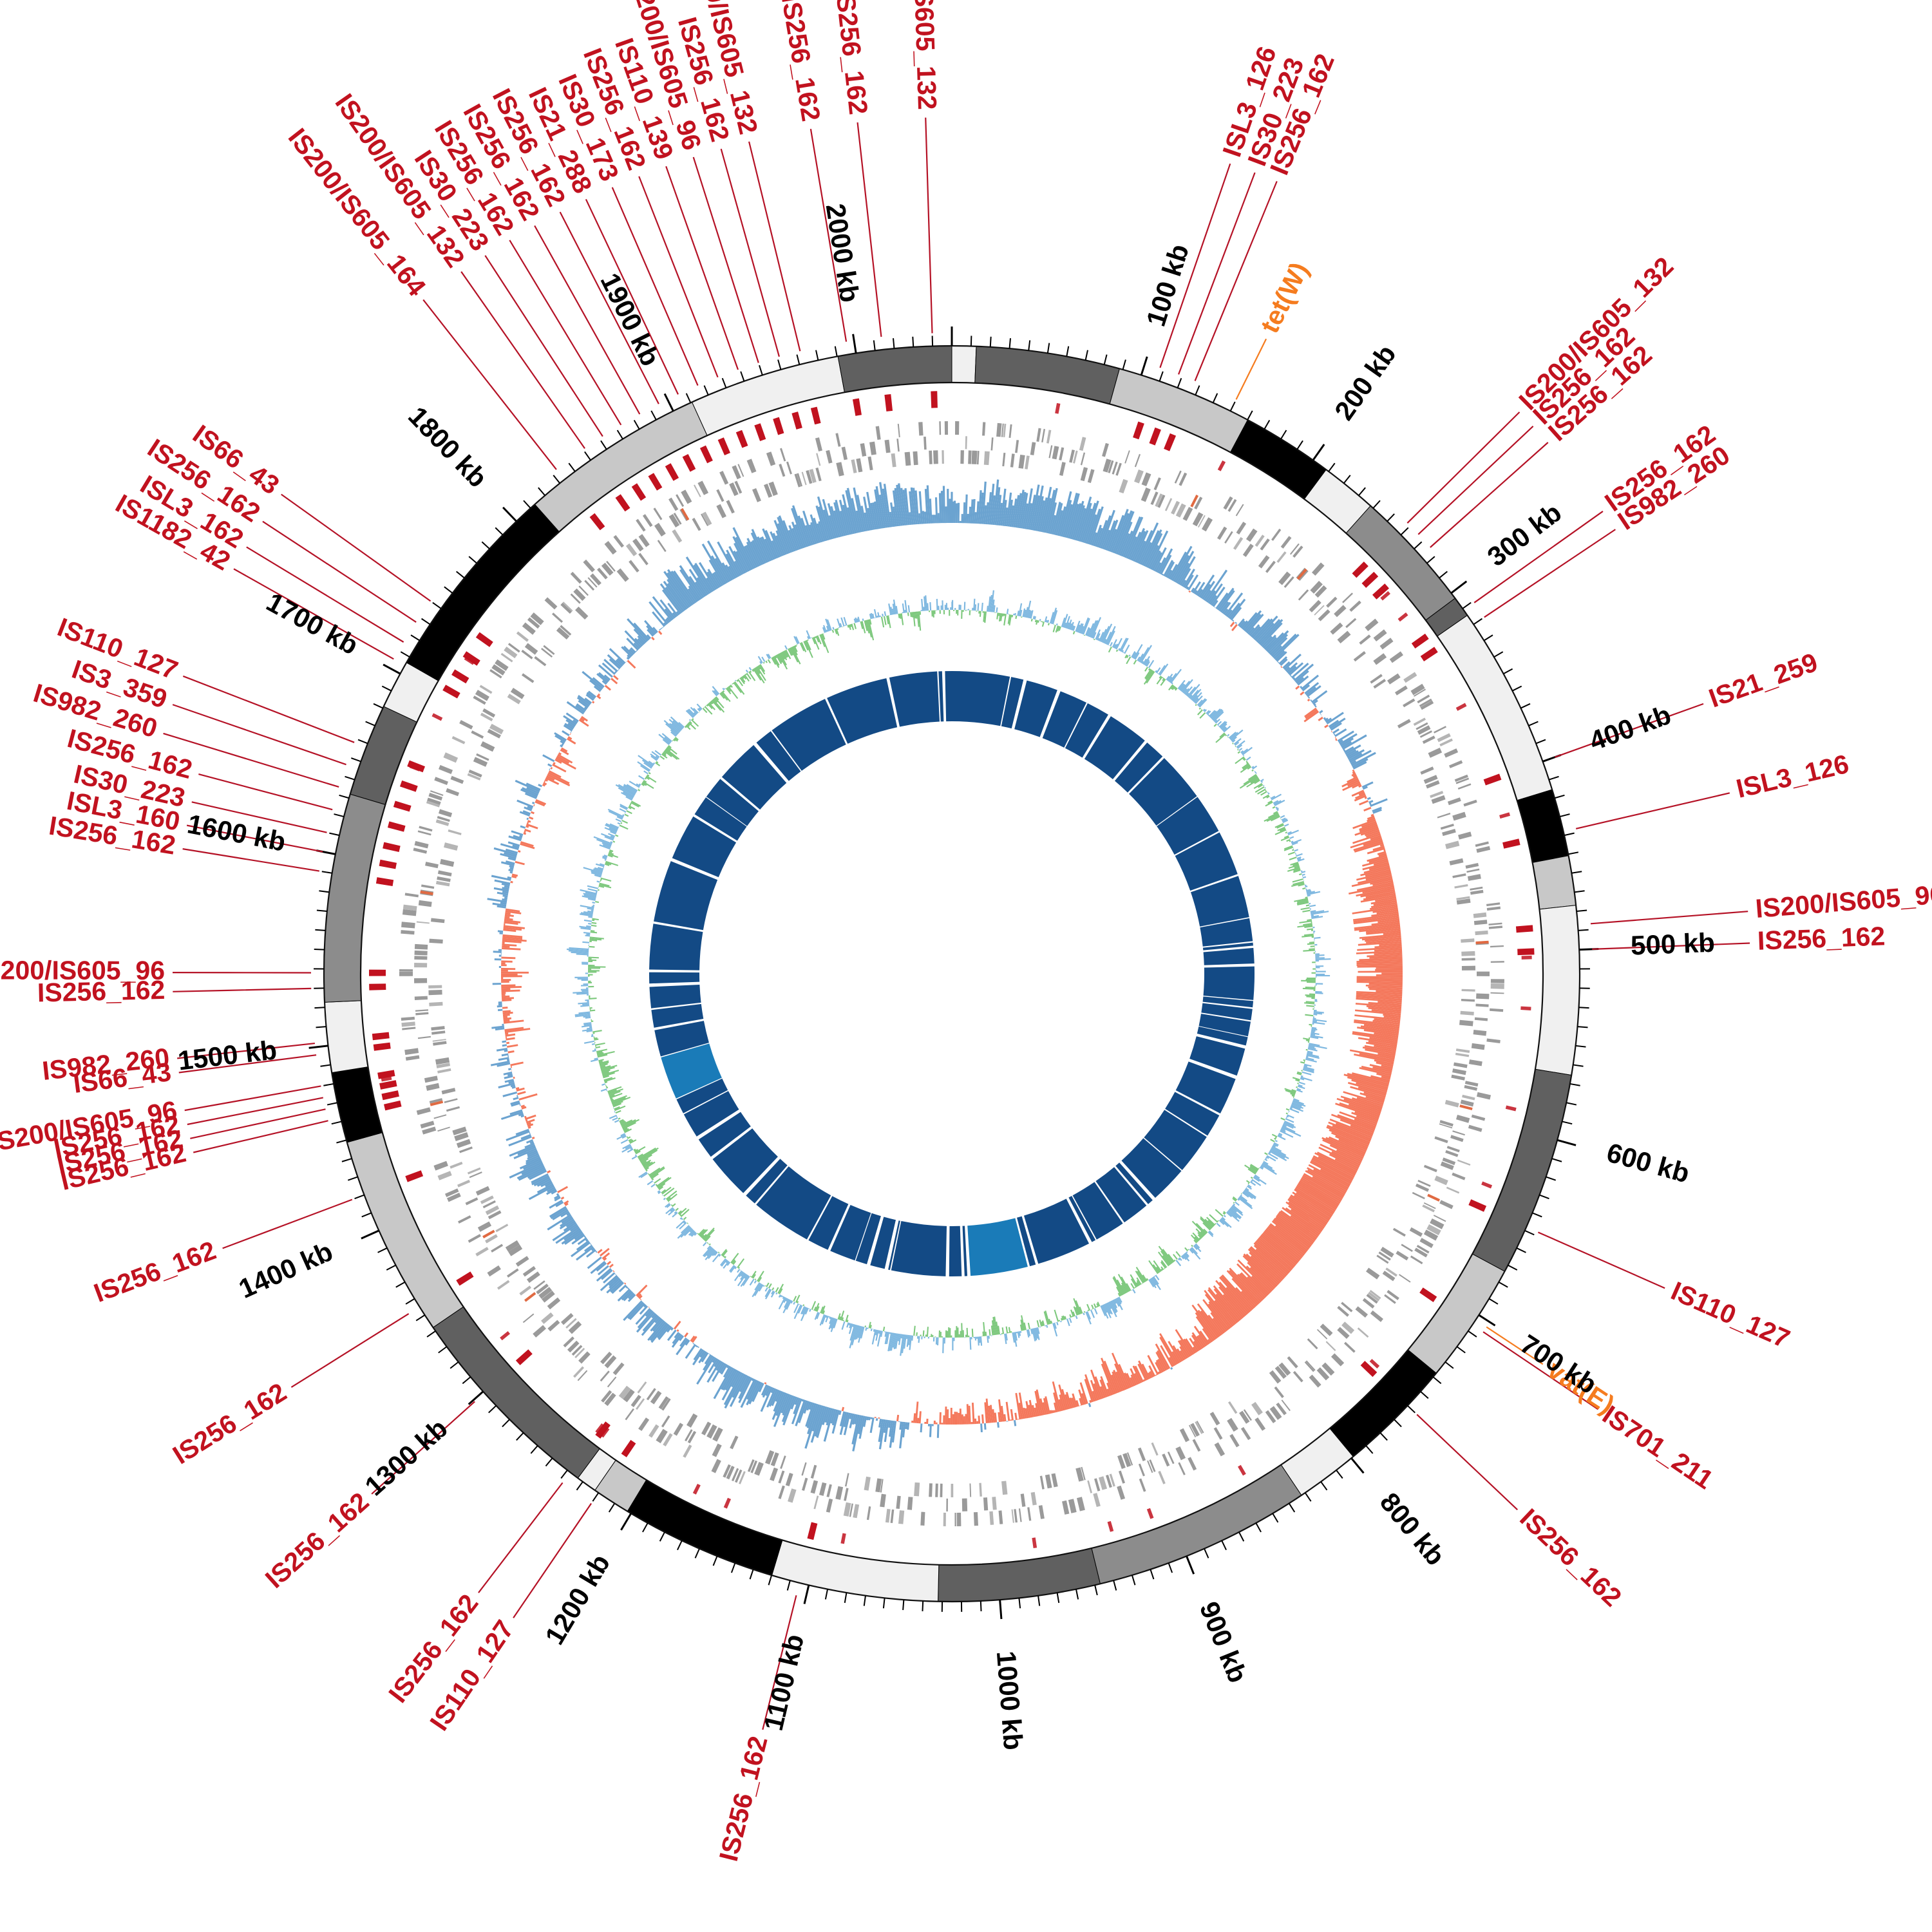 This screenshot has width=1932, height=1932. I want to click on axis-tick-label: 1100 kb, so click(784, 1682).